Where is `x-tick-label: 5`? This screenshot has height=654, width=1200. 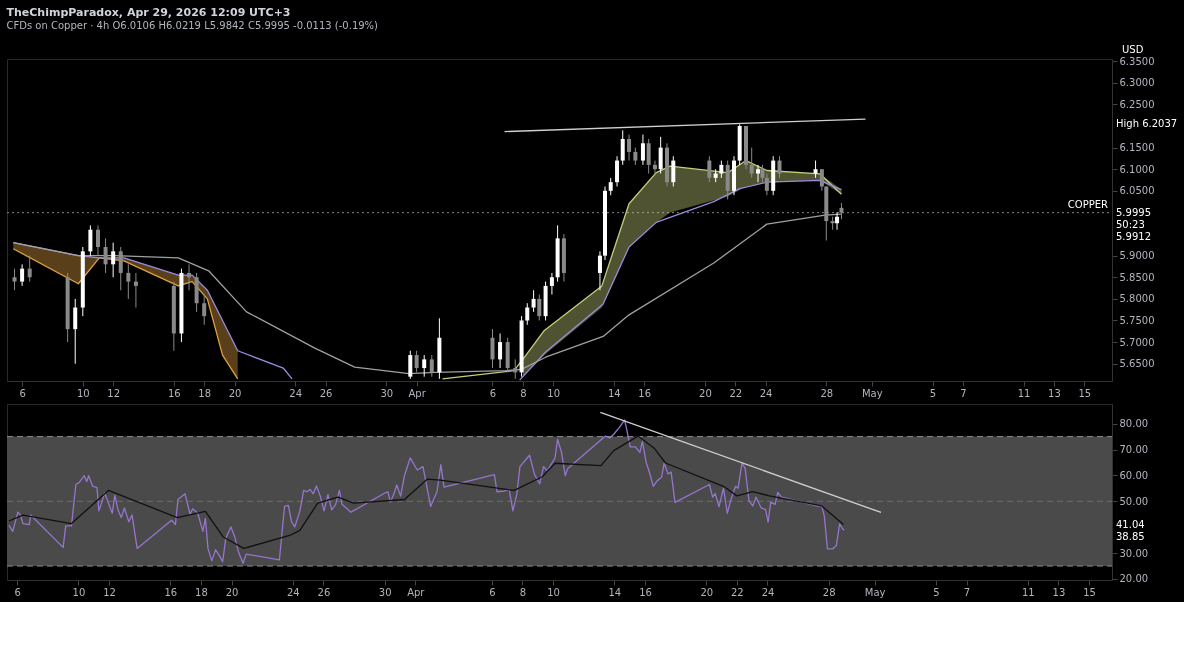 x-tick-label: 5 is located at coordinates (933, 393).